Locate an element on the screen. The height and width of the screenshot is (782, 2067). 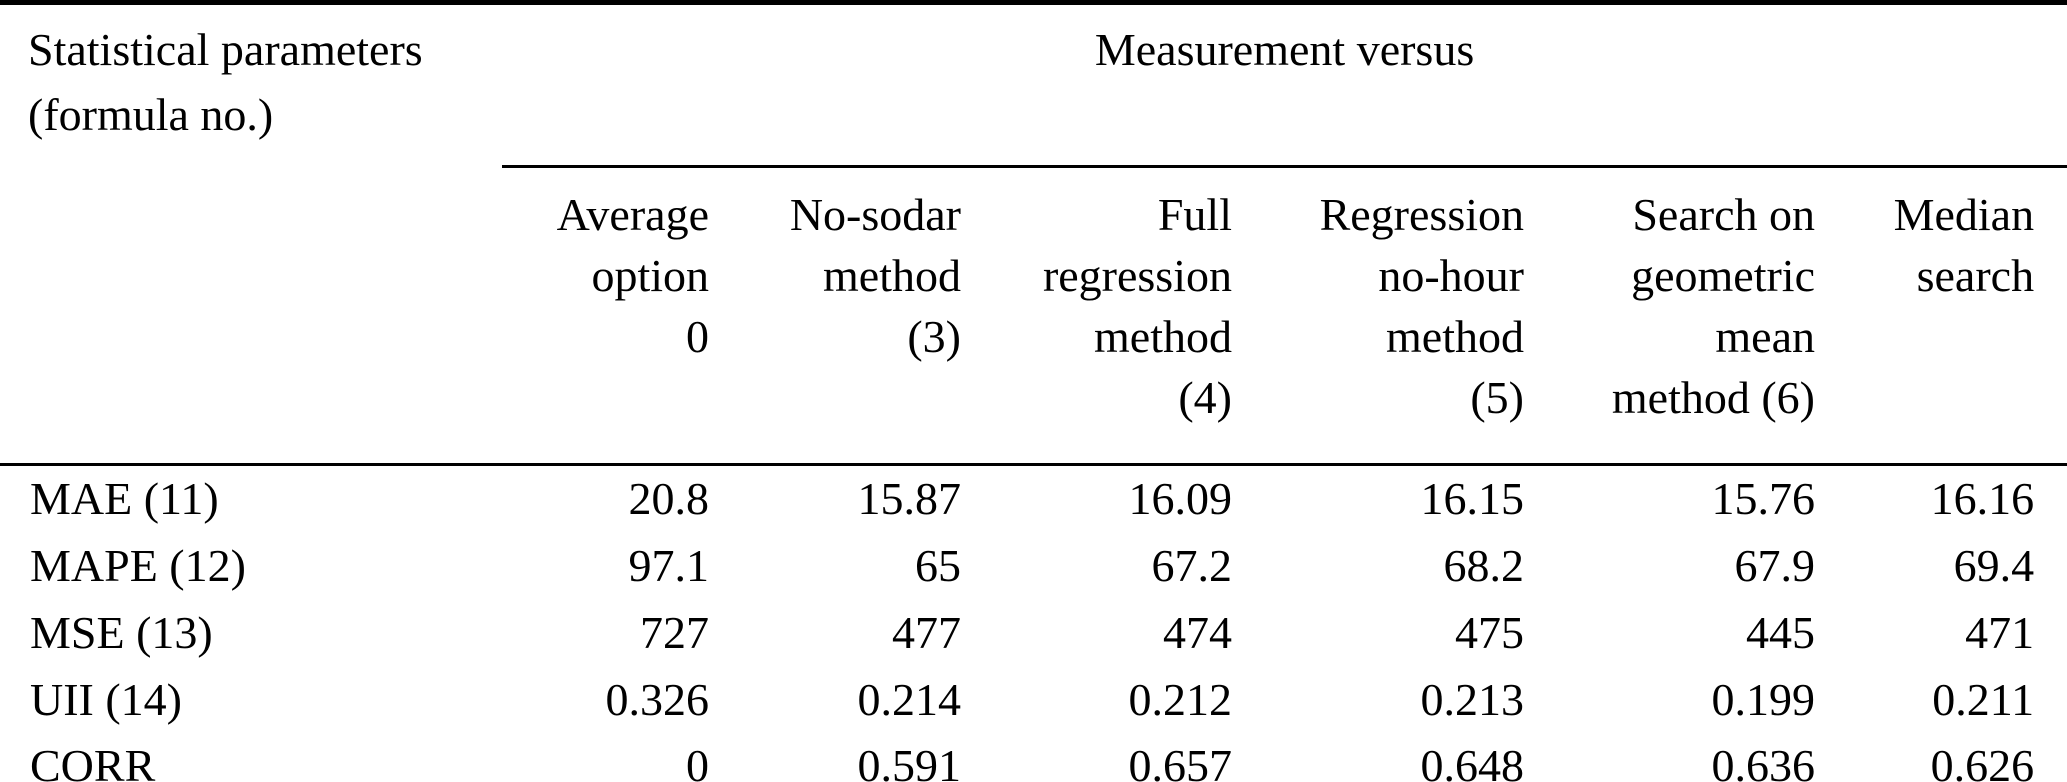
cell-value: 0.213 is located at coordinates (1472, 699).